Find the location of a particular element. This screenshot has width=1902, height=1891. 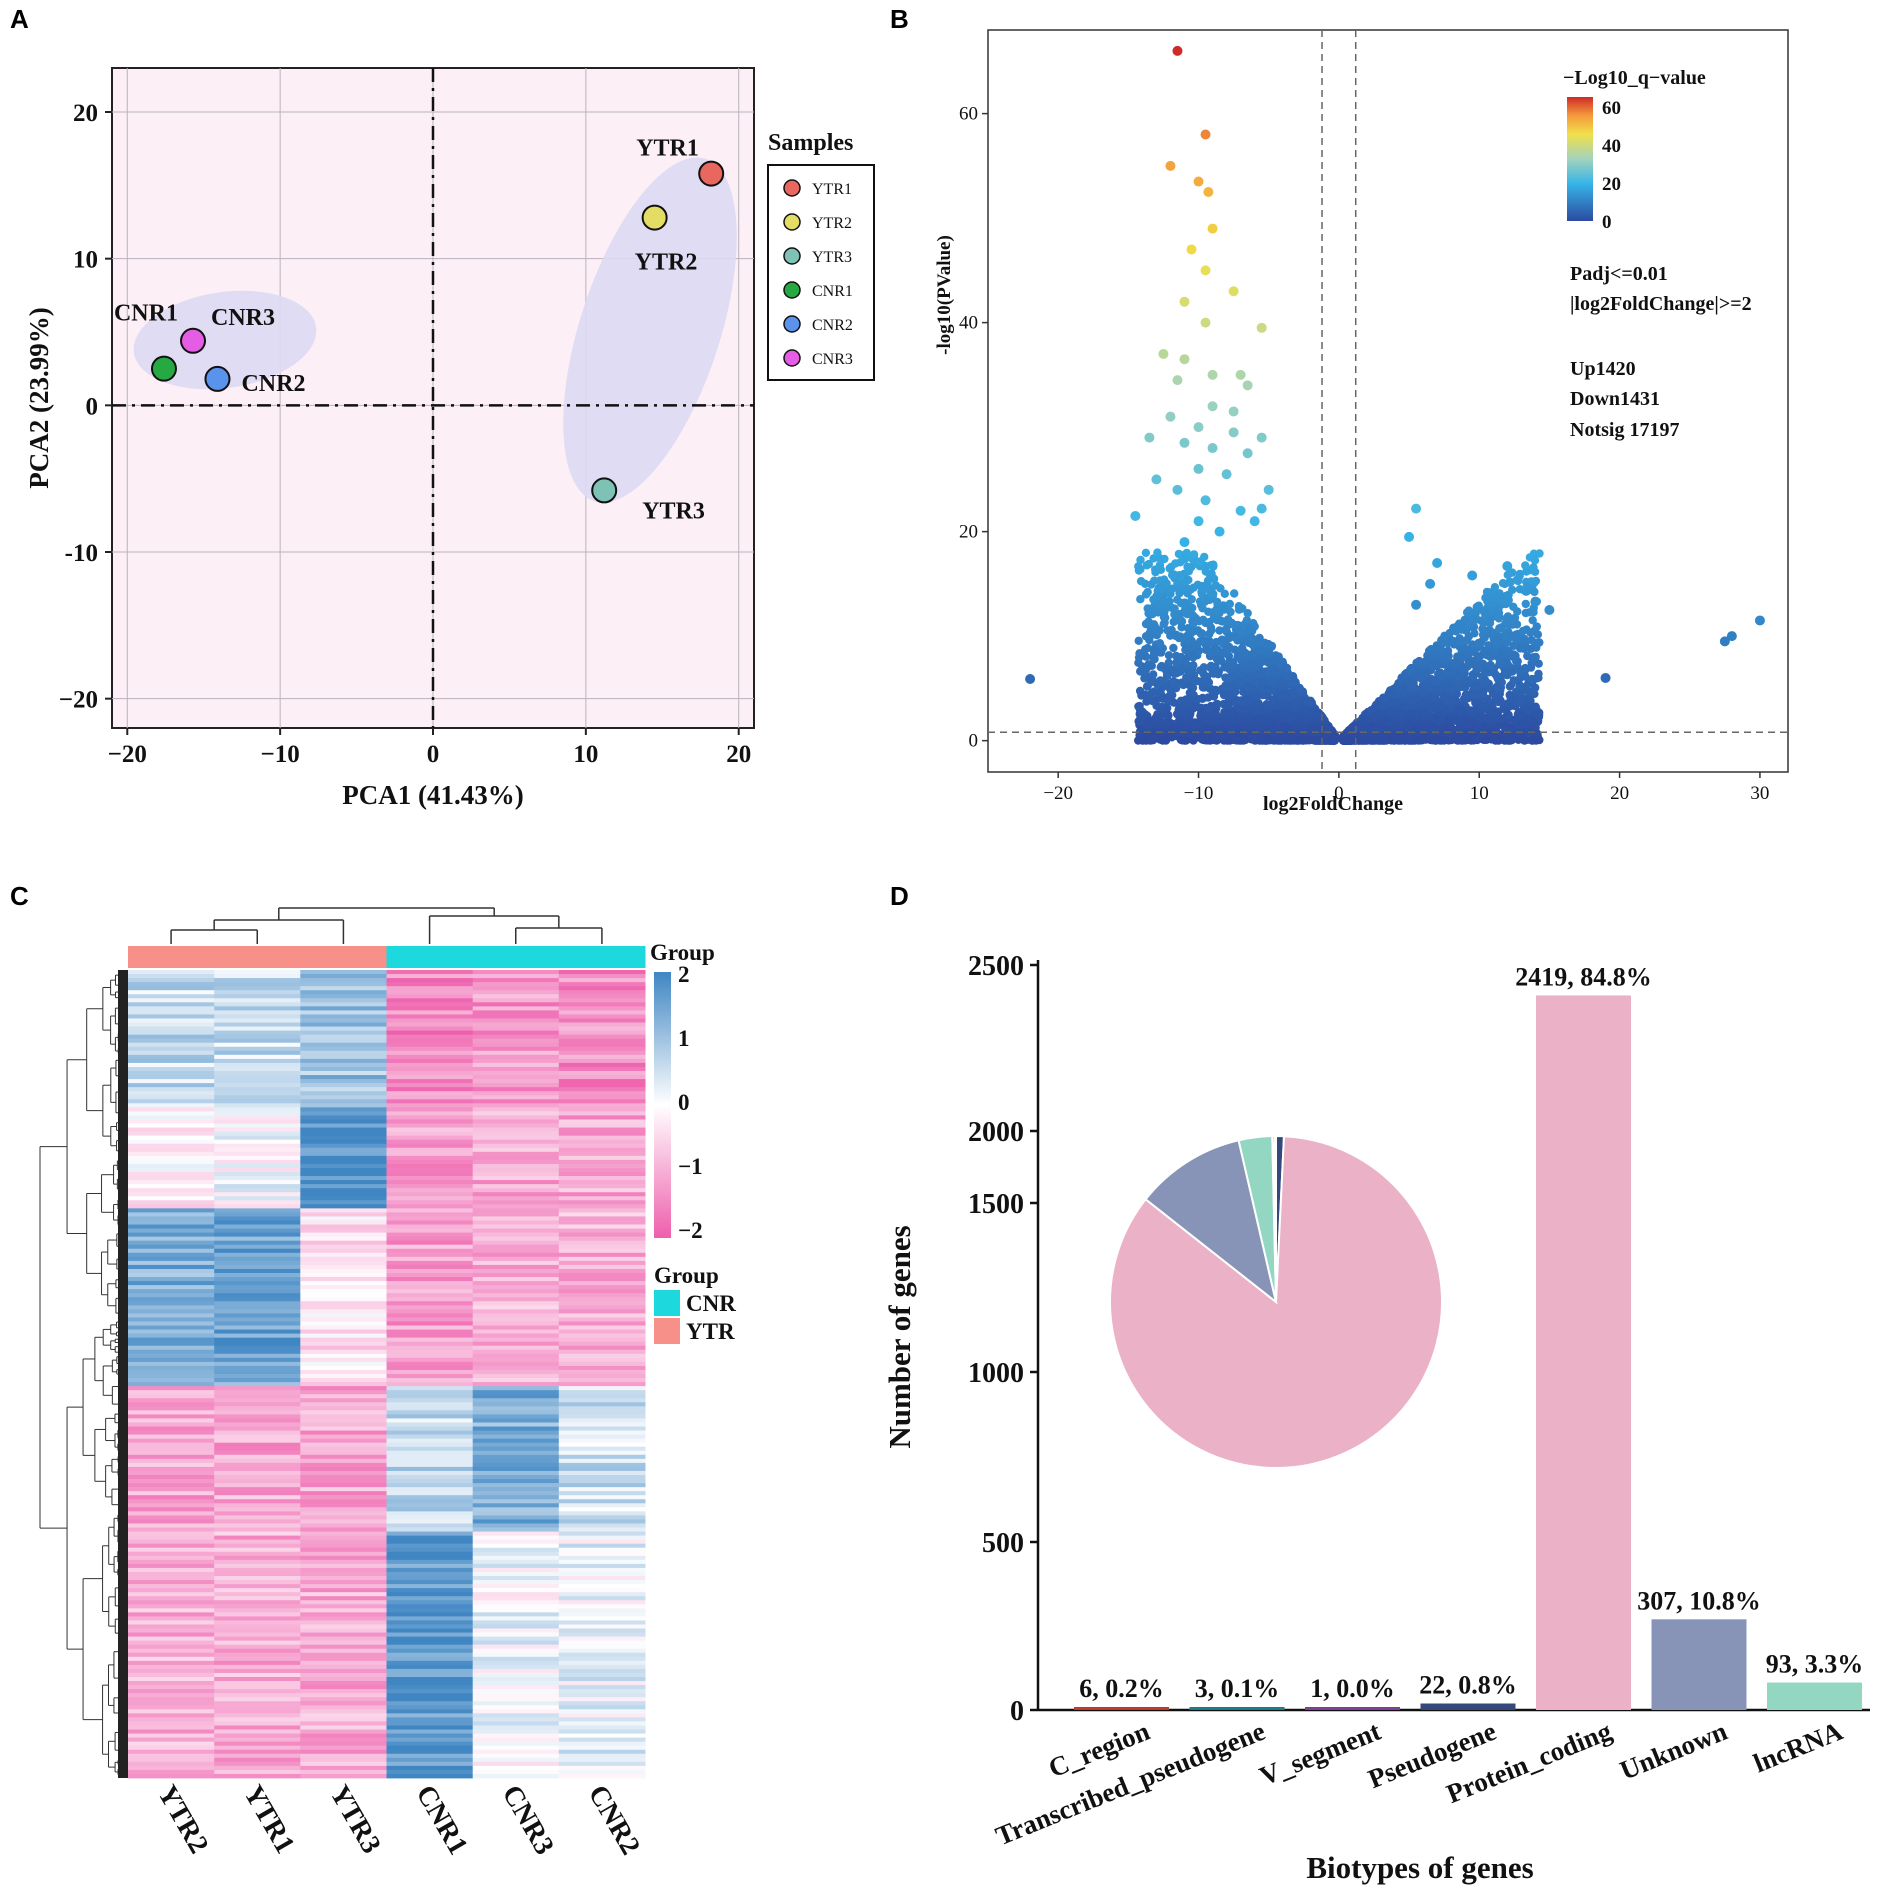

panel-label-b: B is located at coordinates (899, 19).